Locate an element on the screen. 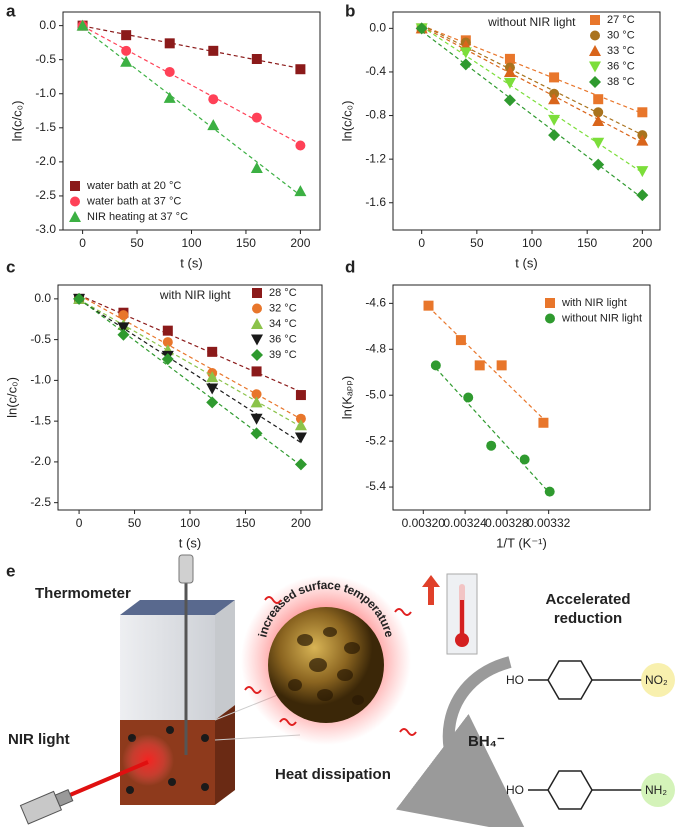 This screenshot has width=677, height=827. annotation: with NIR light is located at coordinates (195, 295).